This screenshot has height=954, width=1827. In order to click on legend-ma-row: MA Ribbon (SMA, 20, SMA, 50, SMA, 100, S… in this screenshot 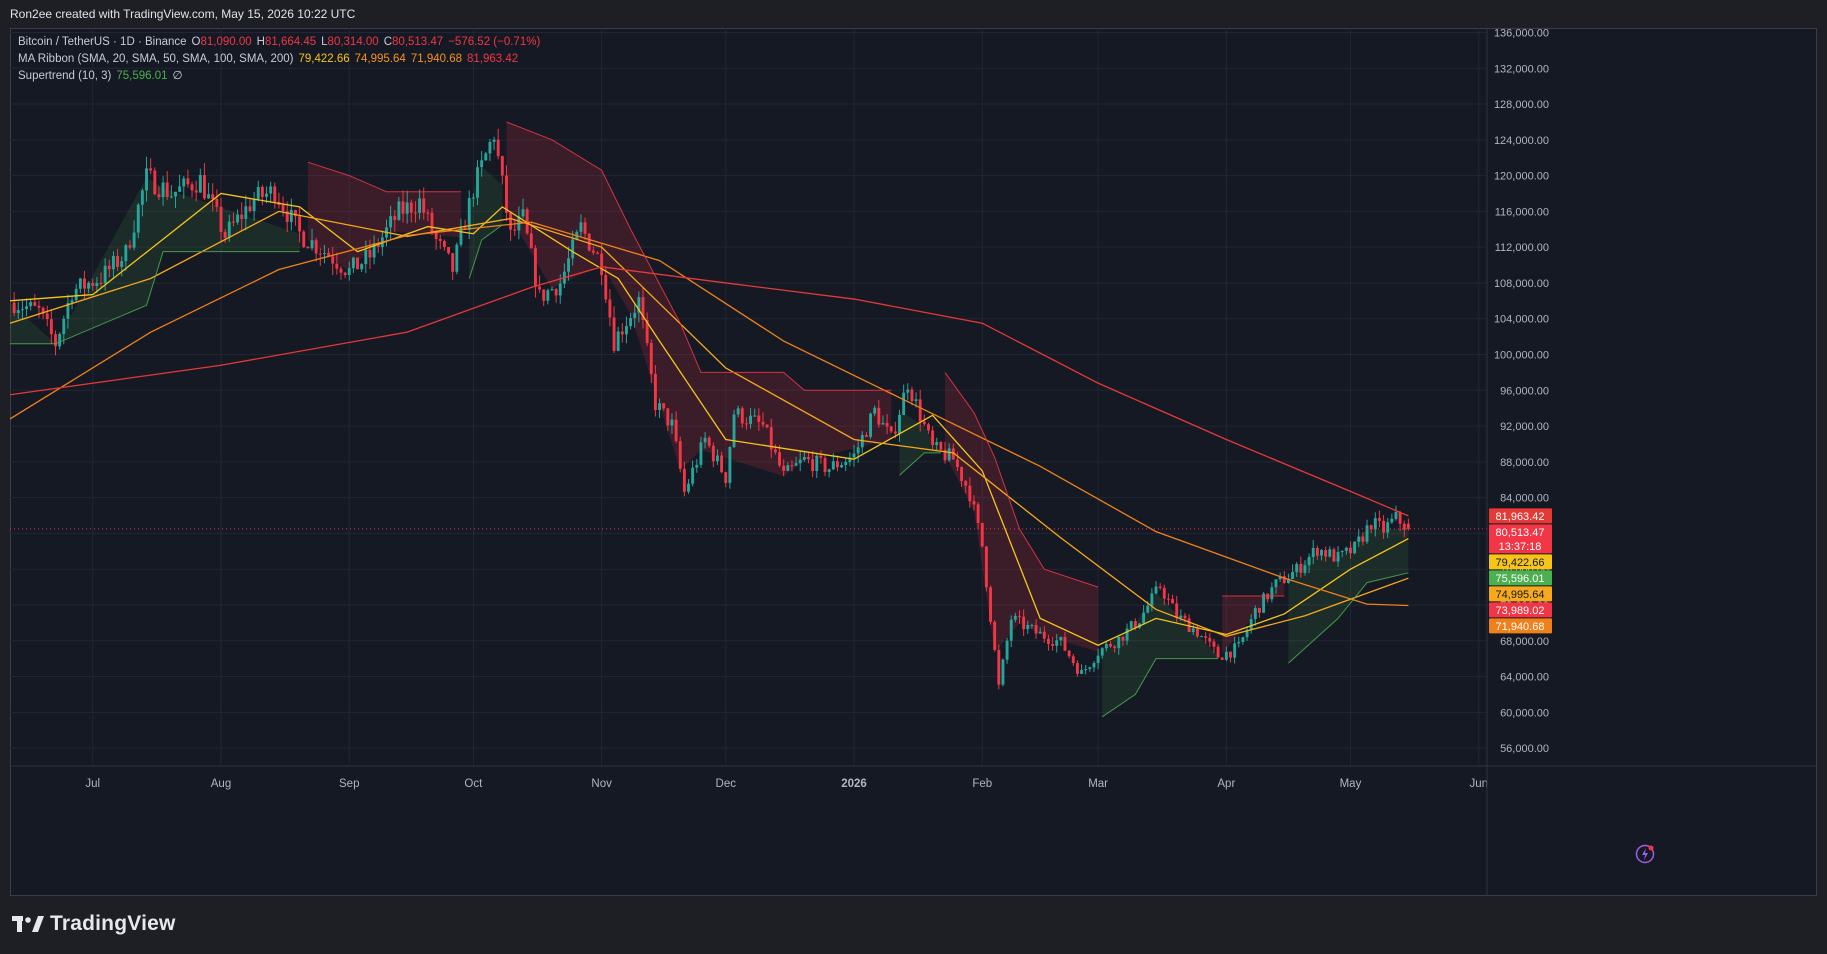, I will do `click(279, 59)`.